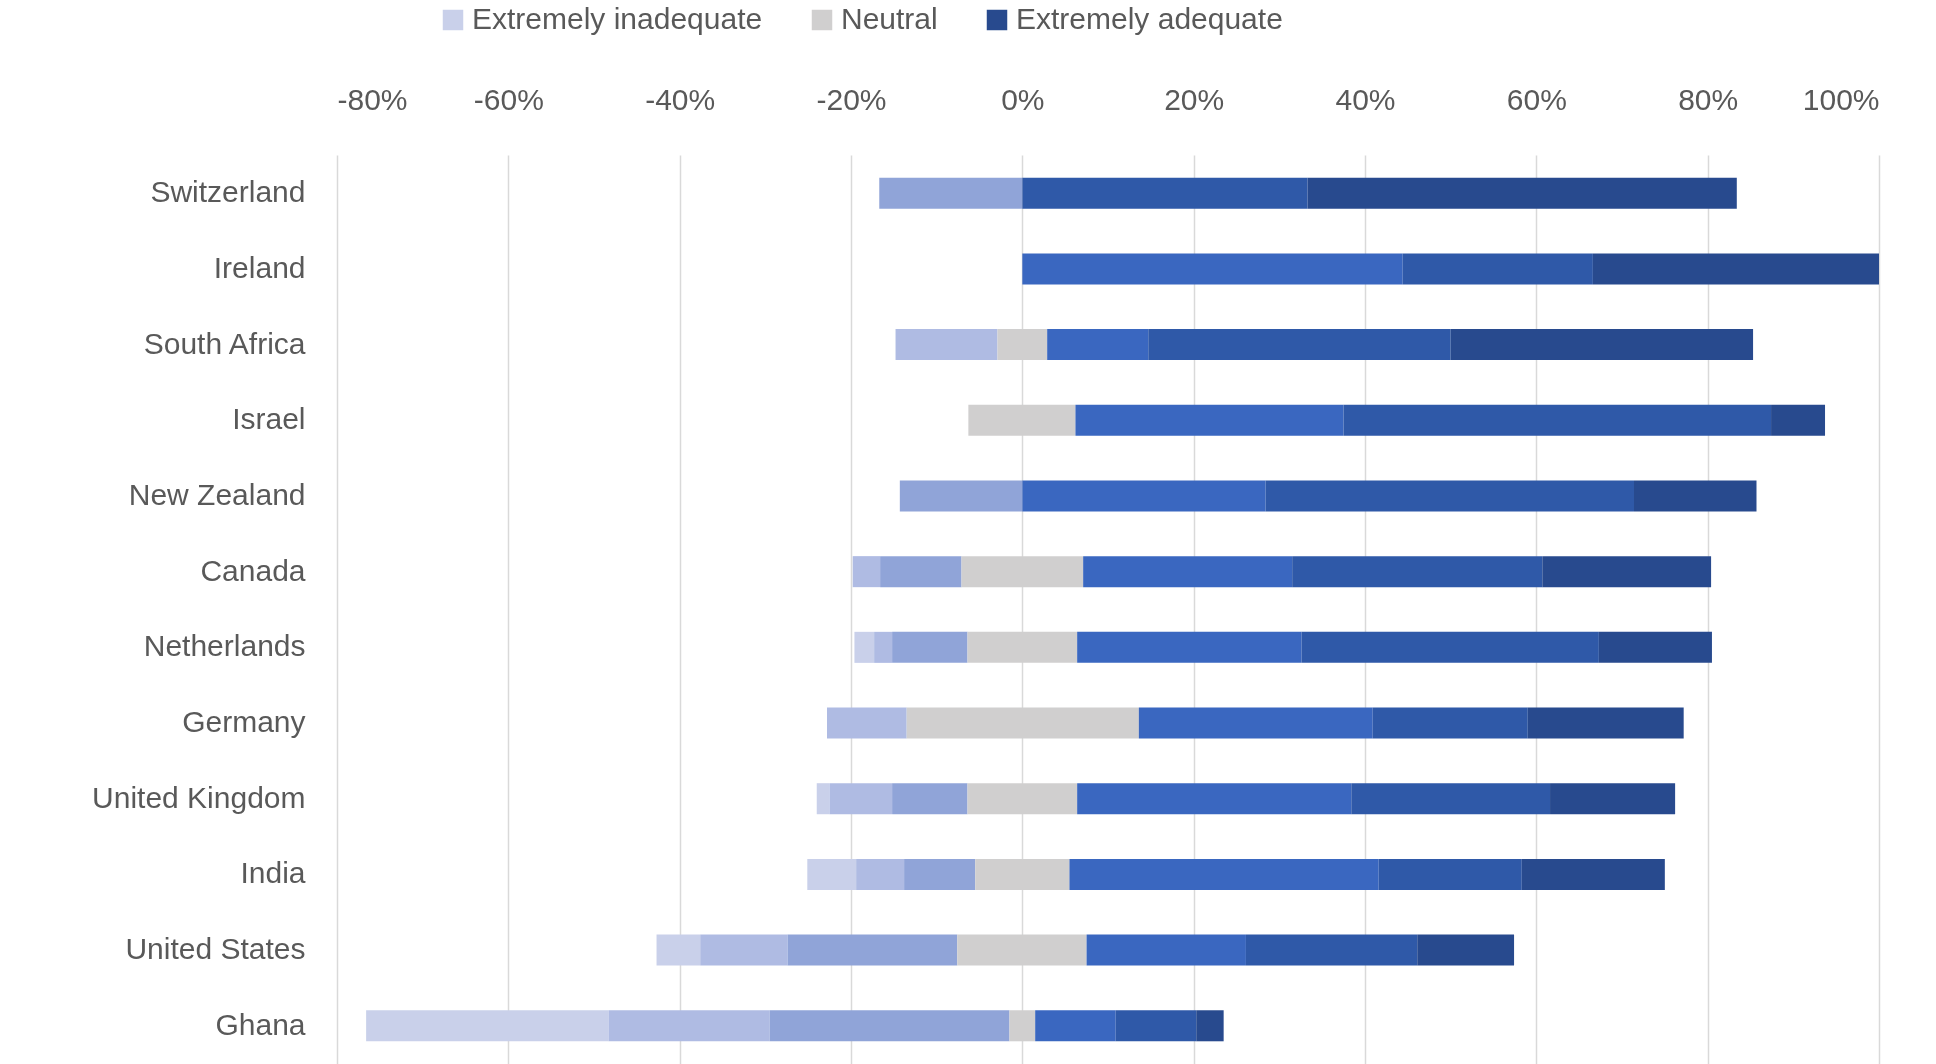 This screenshot has width=1936, height=1064. What do you see at coordinates (1536, 99) in the screenshot?
I see `x-tick-label: 60%` at bounding box center [1536, 99].